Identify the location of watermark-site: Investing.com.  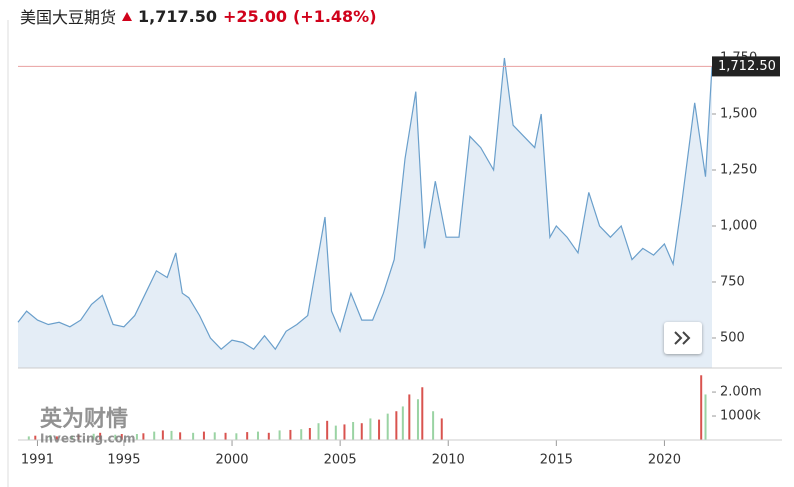
(88, 439).